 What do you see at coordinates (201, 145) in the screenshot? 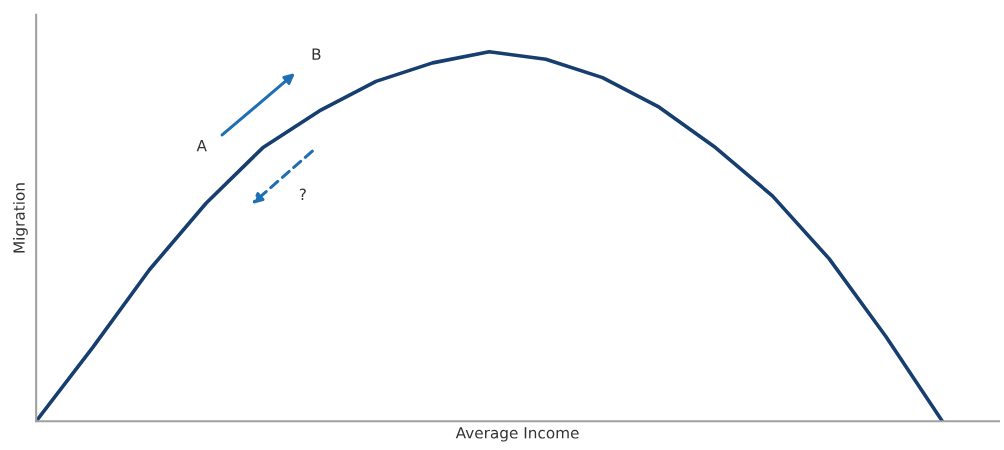
I see `annotation: A` at bounding box center [201, 145].